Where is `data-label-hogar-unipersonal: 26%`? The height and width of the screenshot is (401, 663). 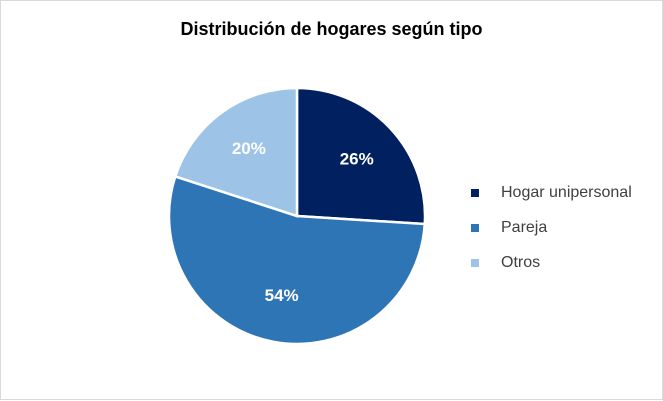 data-label-hogar-unipersonal: 26% is located at coordinates (357, 158).